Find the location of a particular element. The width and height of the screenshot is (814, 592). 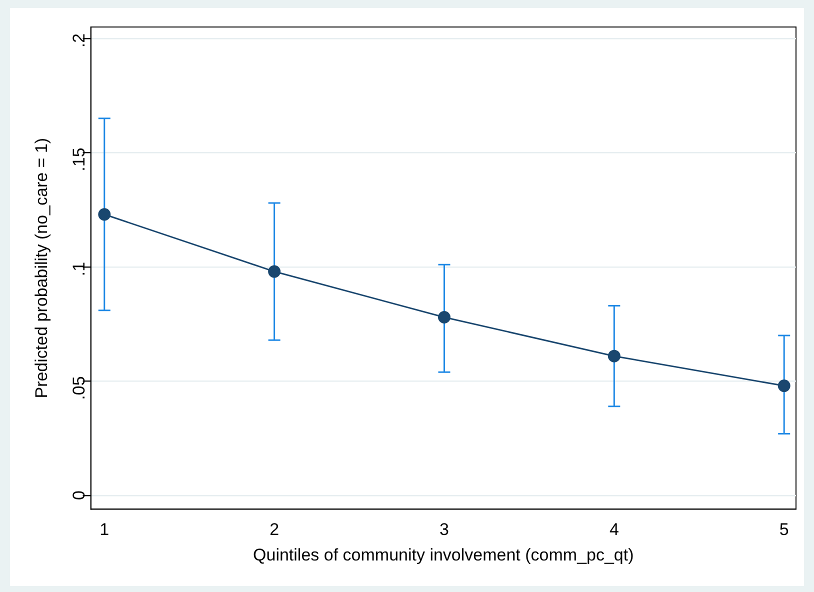

y-tick-label: .1 is located at coordinates (78, 269).